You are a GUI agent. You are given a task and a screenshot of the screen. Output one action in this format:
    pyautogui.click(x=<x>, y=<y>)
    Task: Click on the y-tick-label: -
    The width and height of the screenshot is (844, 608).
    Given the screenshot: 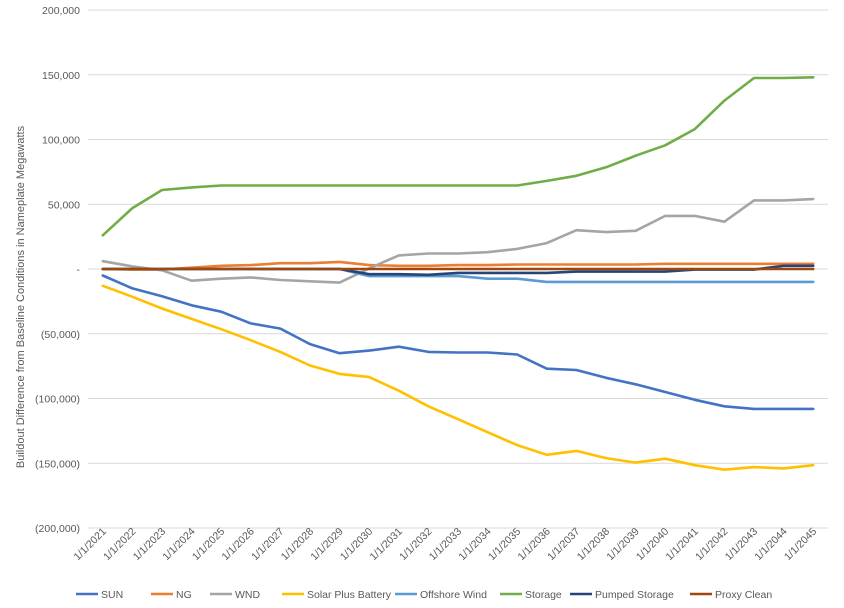 What is the action you would take?
    pyautogui.click(x=79, y=270)
    